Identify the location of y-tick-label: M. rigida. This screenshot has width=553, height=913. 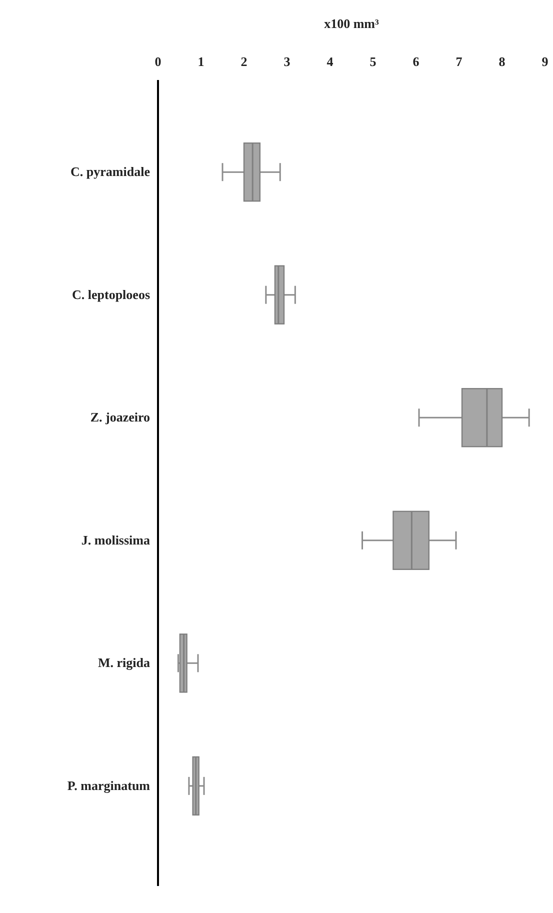
(124, 662).